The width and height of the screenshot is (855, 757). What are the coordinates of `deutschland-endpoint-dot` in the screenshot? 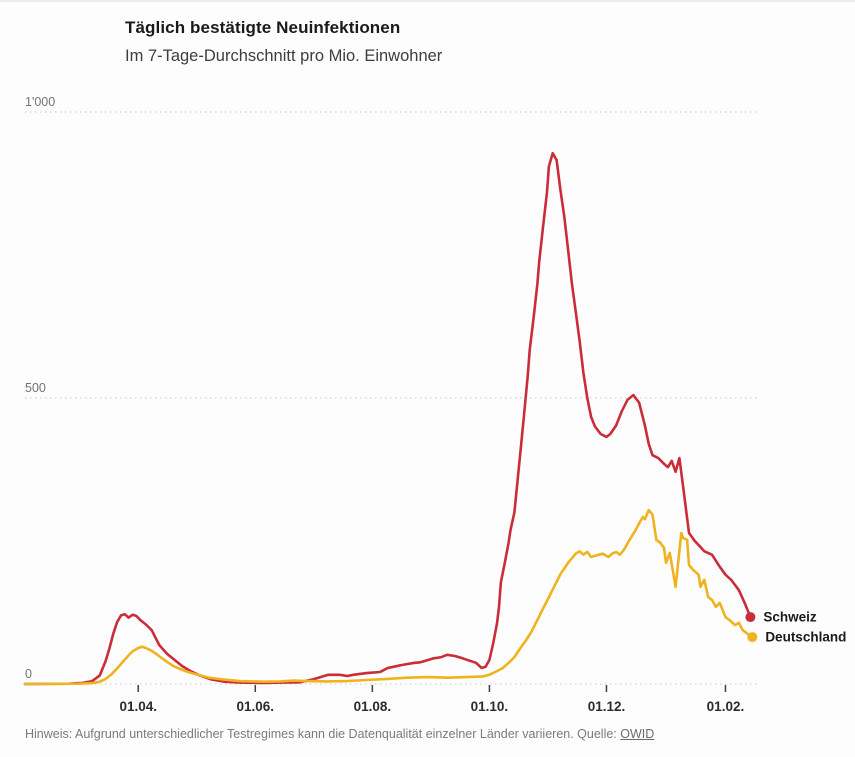 It's located at (752, 637).